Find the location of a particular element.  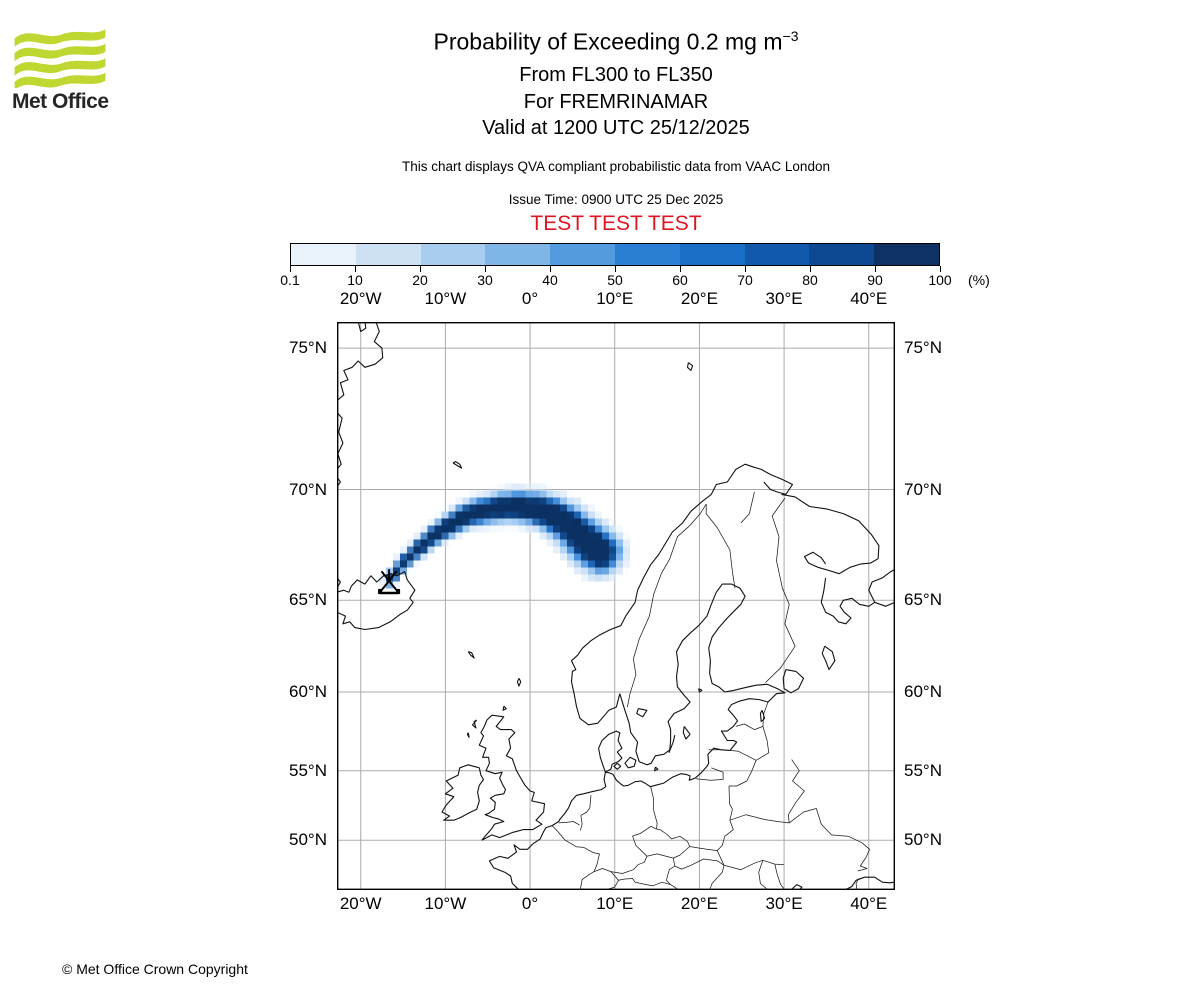

logo-text: Met Office is located at coordinates (60, 101).